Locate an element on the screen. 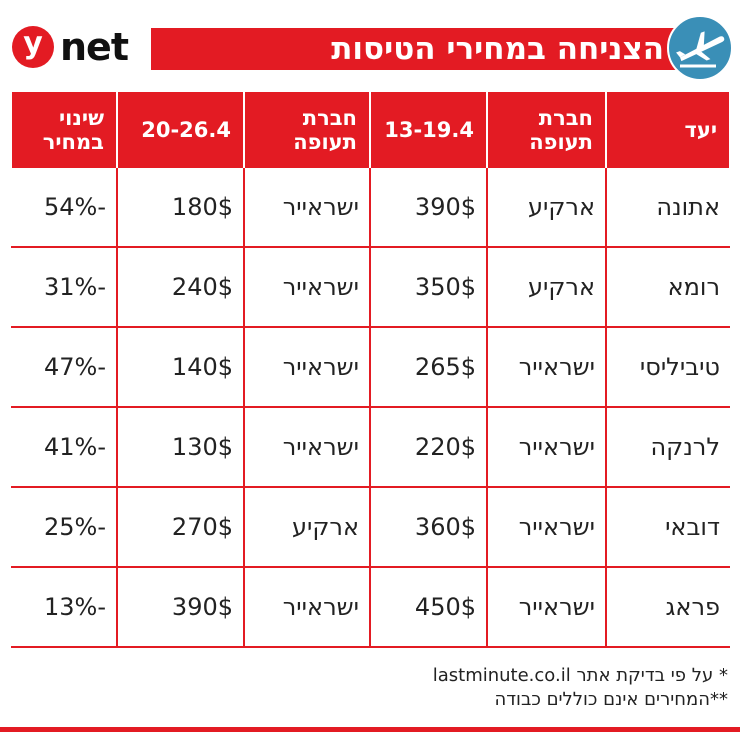 The height and width of the screenshot is (732, 740). change-cell: -41% is located at coordinates (64, 447).